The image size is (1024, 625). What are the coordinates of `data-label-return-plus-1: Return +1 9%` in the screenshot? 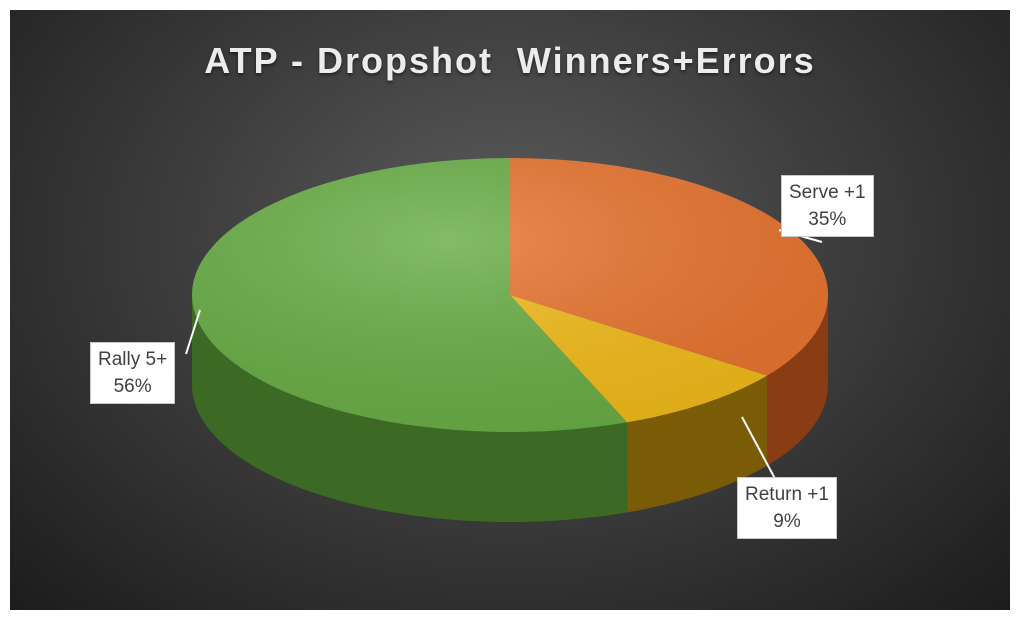 It's located at (787, 508).